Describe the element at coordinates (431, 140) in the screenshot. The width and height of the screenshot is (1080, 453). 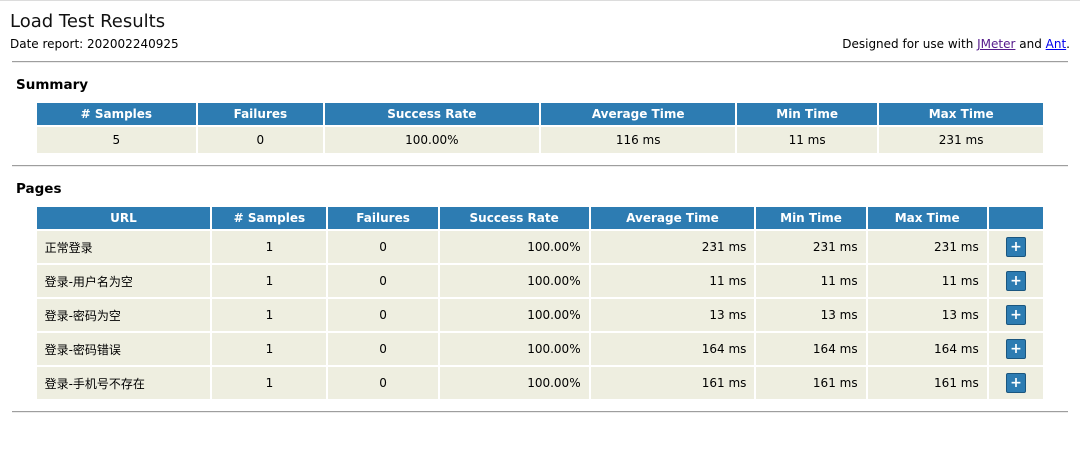
I see `summary-value-cell: 100.00%` at that location.